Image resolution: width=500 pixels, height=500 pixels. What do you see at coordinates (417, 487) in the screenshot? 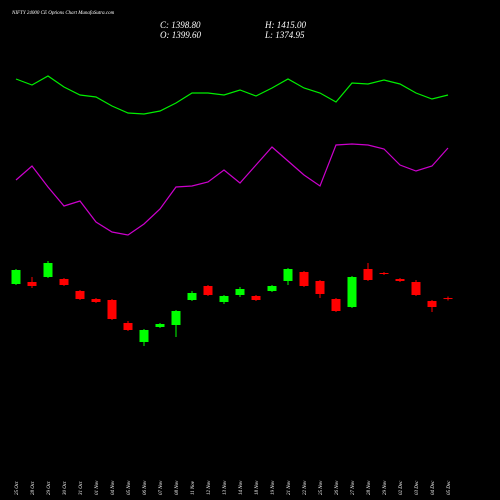
I see `x-tick-label: 03 Dec` at bounding box center [417, 487].